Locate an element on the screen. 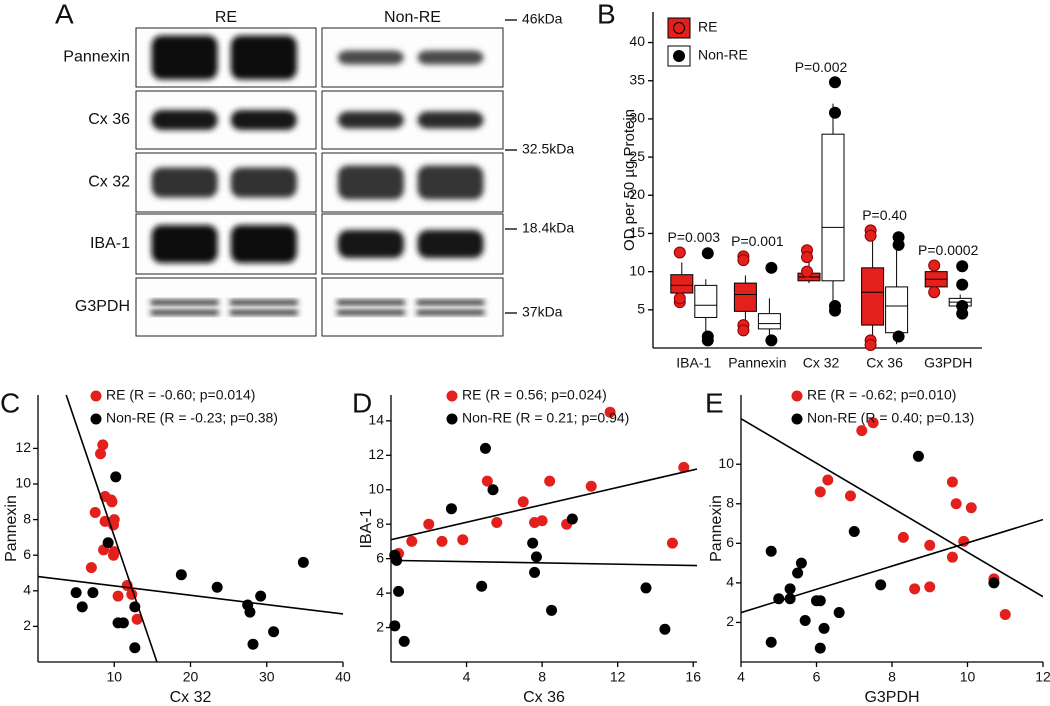 The width and height of the screenshot is (1050, 706). p-value: P=0.40 is located at coordinates (884, 215).